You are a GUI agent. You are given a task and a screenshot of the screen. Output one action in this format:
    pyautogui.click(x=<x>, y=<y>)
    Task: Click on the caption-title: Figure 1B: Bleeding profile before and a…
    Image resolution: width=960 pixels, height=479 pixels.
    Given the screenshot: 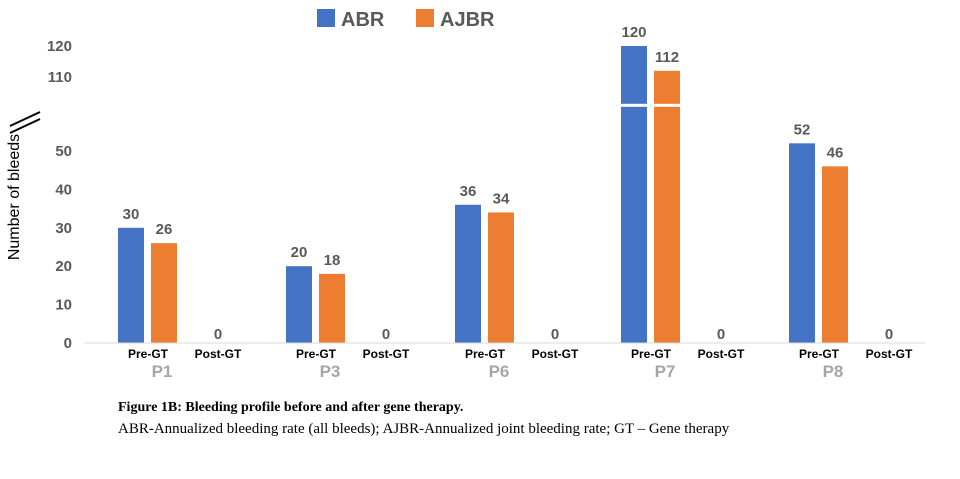 What is the action you would take?
    pyautogui.click(x=291, y=407)
    